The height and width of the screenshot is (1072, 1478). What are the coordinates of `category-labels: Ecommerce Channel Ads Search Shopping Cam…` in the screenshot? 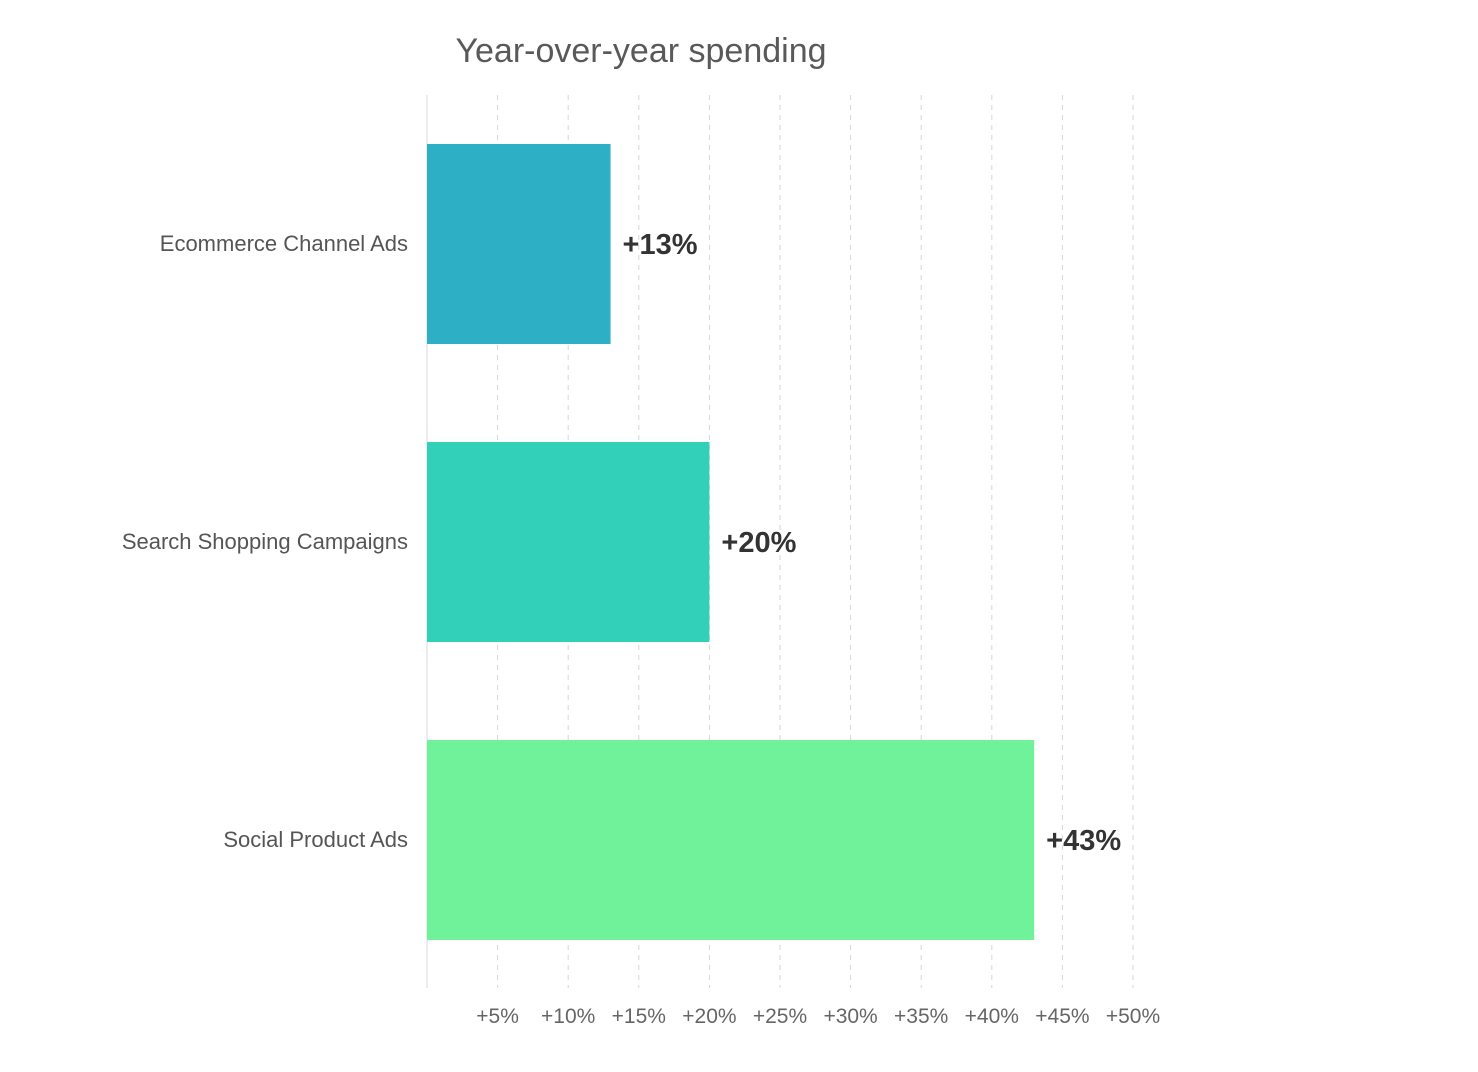 It's located at (265, 541).